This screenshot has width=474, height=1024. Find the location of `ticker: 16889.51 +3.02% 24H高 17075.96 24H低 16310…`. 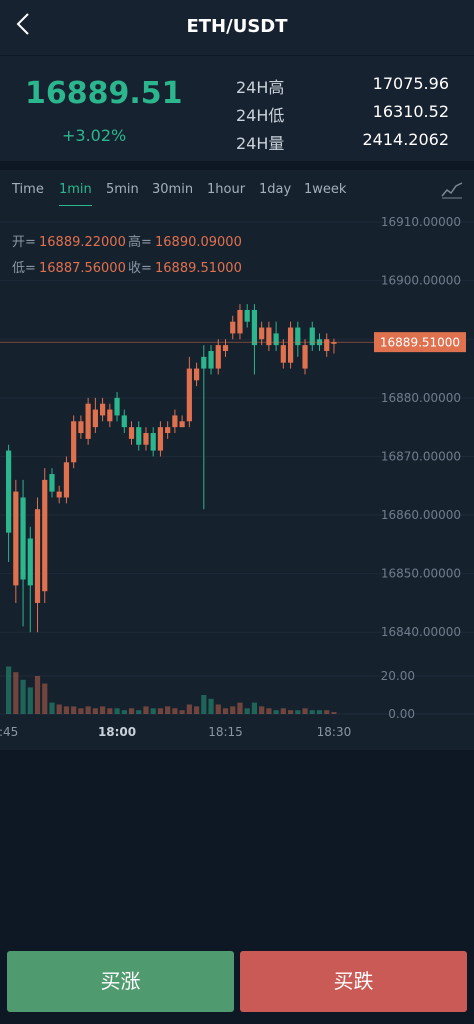

ticker: 16889.51 +3.02% 24H高 17075.96 24H低 16310… is located at coordinates (237, 108).